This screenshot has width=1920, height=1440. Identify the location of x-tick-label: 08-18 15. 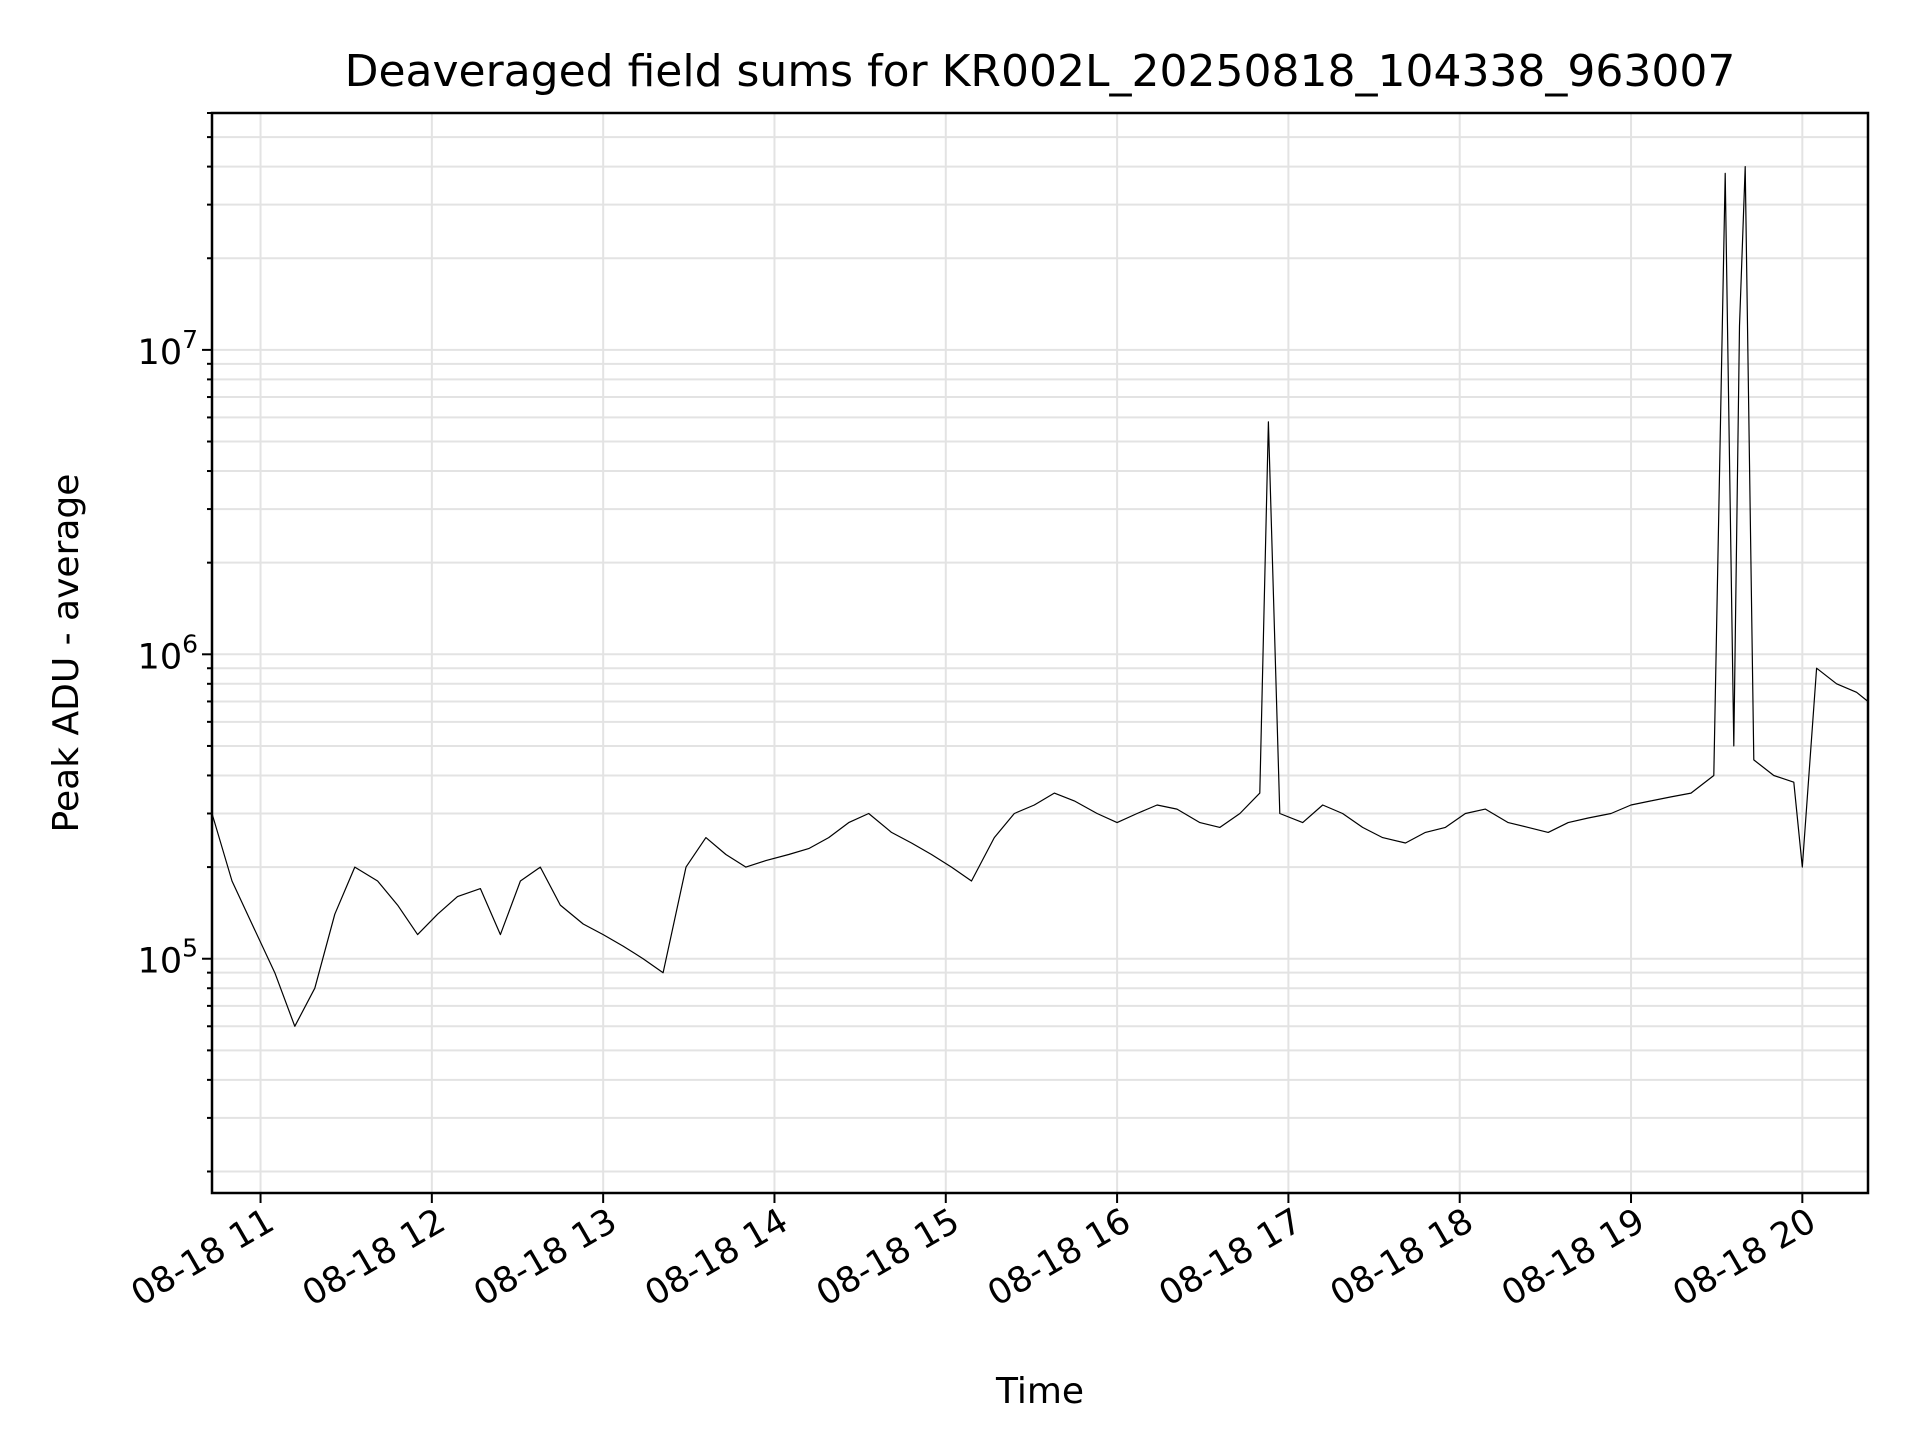
(888, 1257).